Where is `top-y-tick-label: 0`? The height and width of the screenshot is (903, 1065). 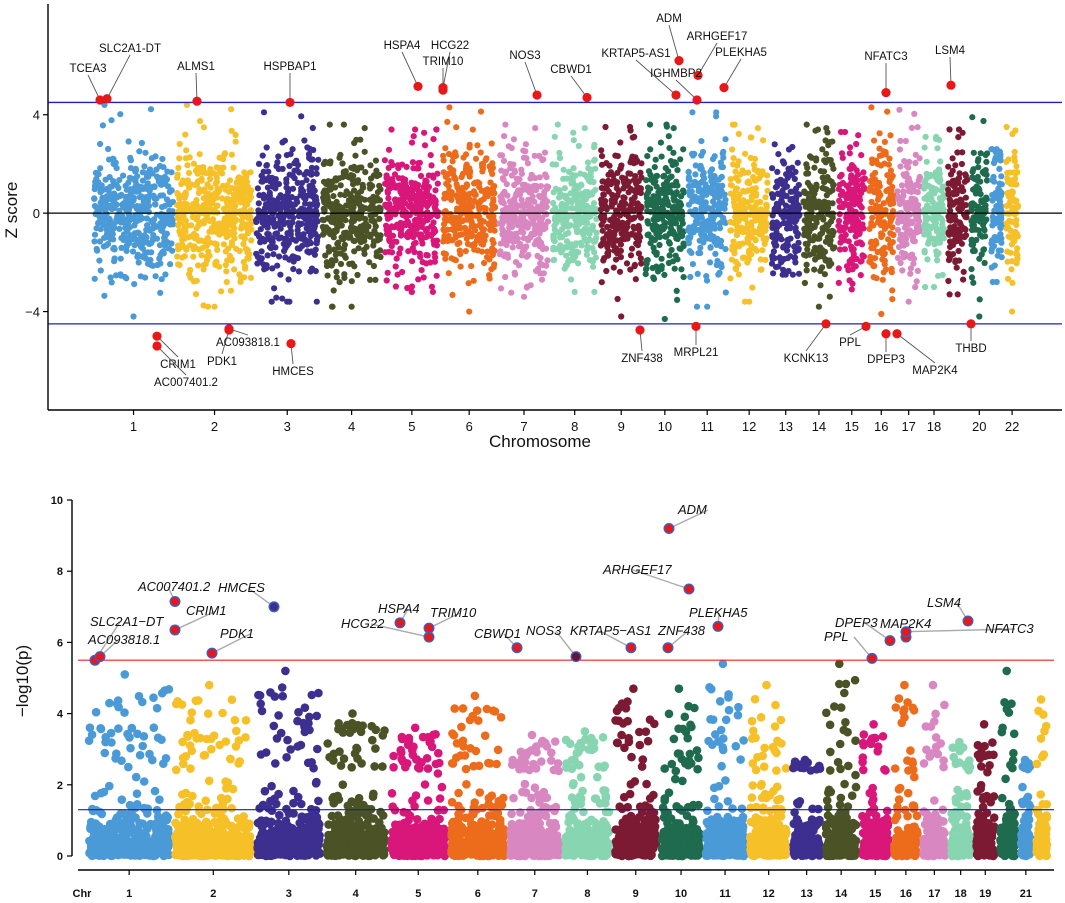 top-y-tick-label: 0 is located at coordinates (36, 213).